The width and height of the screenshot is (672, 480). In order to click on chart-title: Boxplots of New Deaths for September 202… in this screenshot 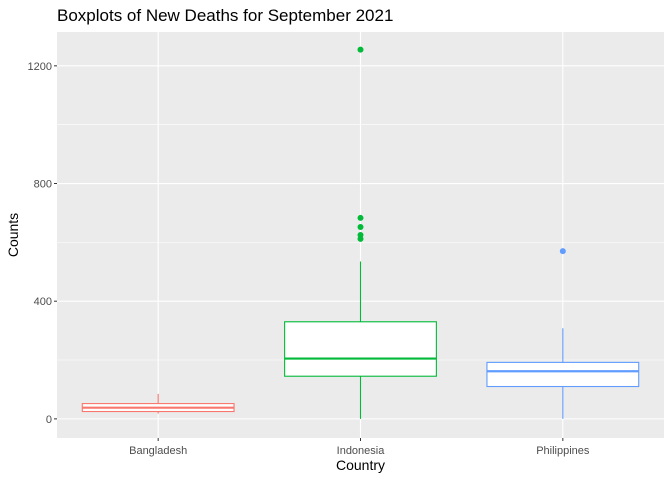, I will do `click(225, 15)`.